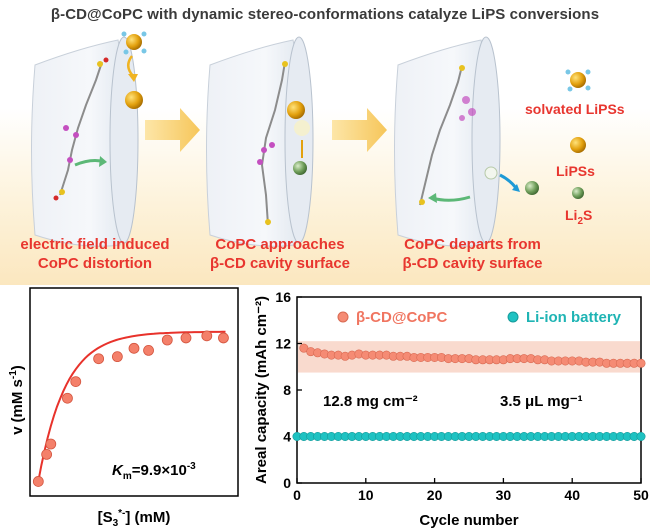  Describe the element at coordinates (287, 390) in the screenshot. I see `y-tick-label: 8` at that location.